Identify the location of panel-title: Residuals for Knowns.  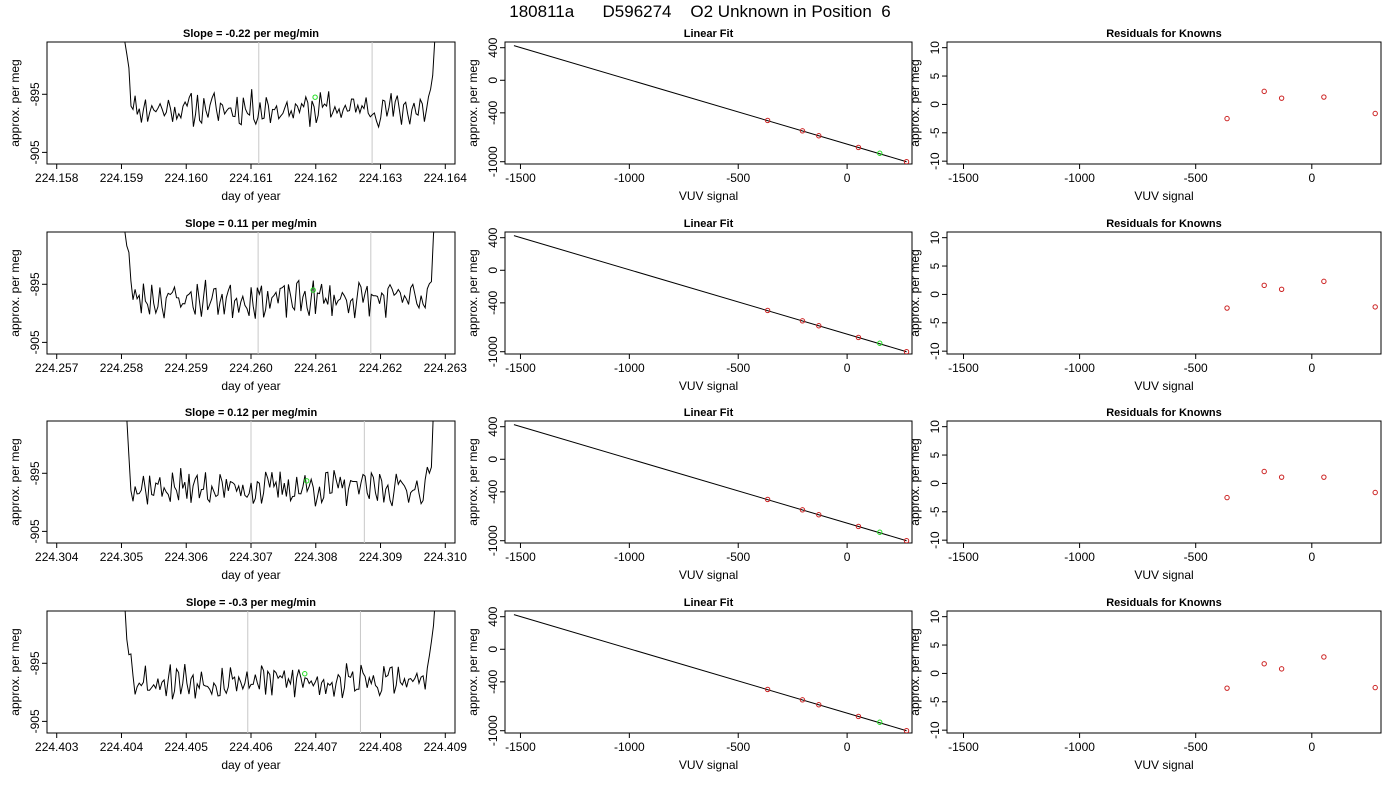
(1164, 34).